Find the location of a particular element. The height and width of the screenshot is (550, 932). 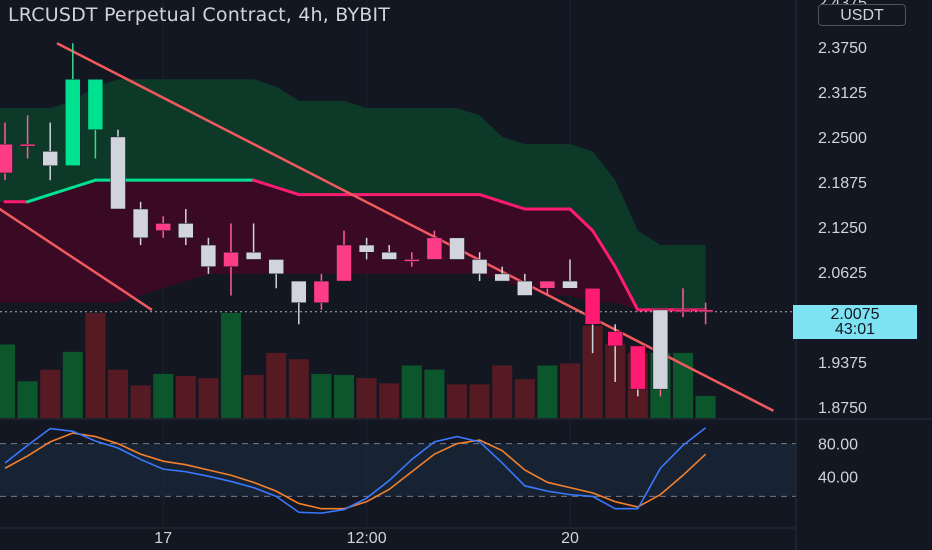

price-tick-label: 2.1250 is located at coordinates (842, 228).